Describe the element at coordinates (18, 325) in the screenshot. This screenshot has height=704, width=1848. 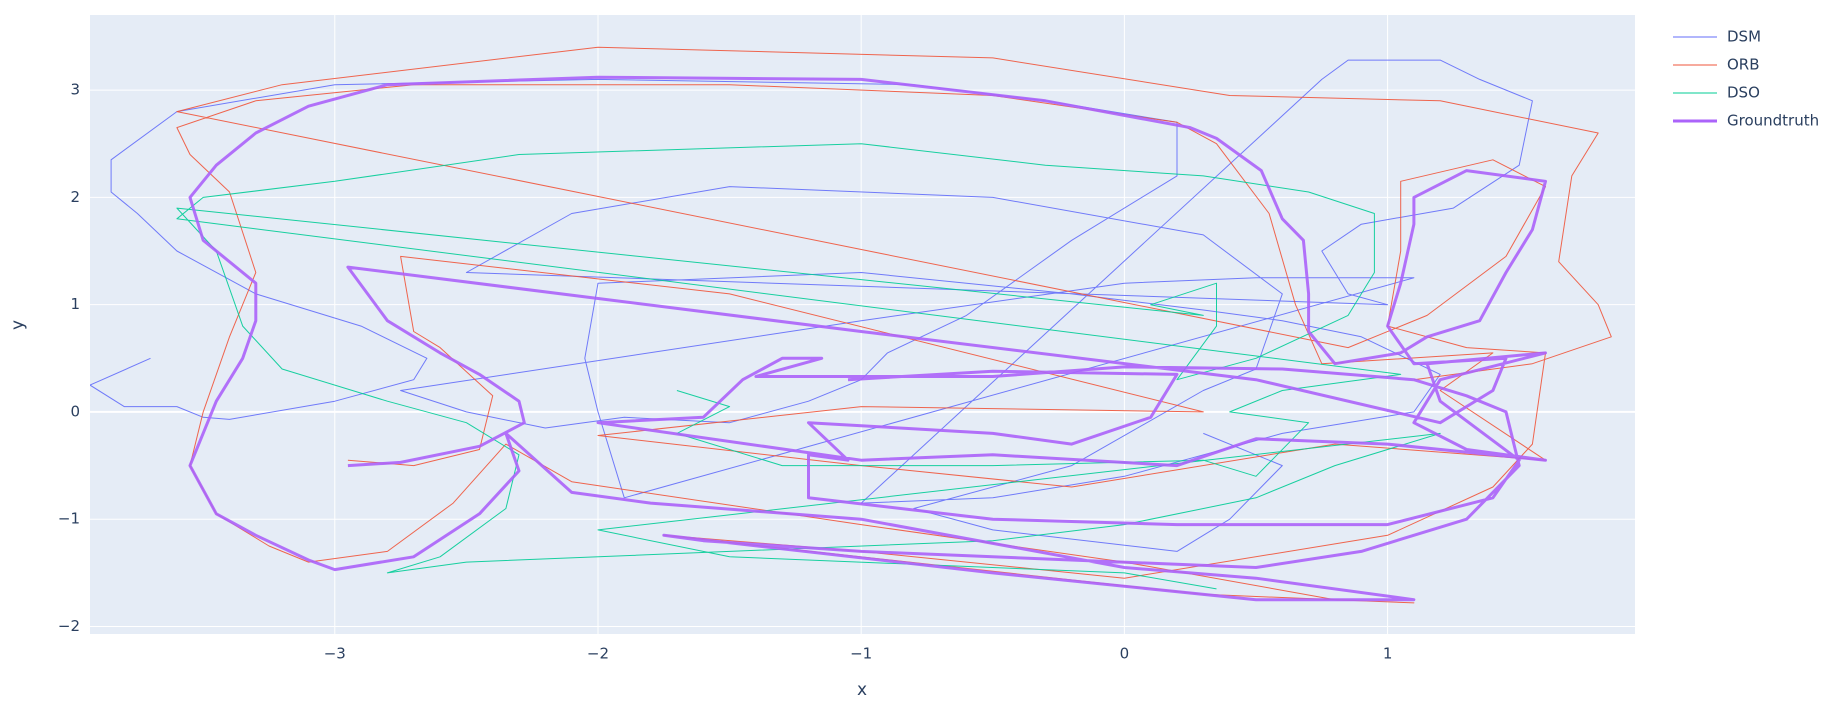
I see `y-axis-title: y` at that location.